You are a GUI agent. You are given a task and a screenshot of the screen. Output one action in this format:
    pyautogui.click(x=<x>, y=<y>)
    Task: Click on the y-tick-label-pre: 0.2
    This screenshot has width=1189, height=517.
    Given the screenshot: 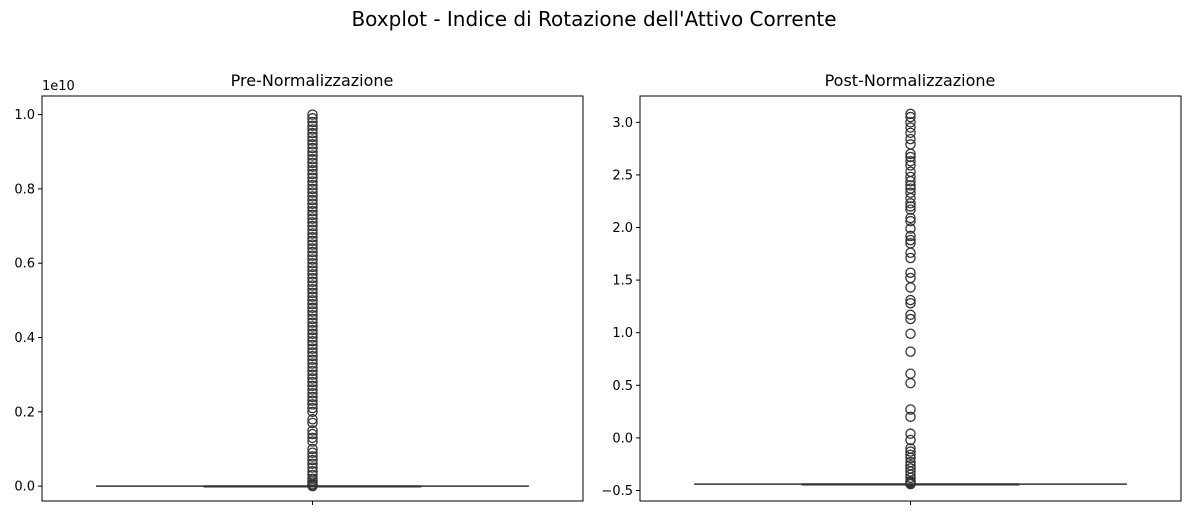 What is the action you would take?
    pyautogui.click(x=24, y=412)
    